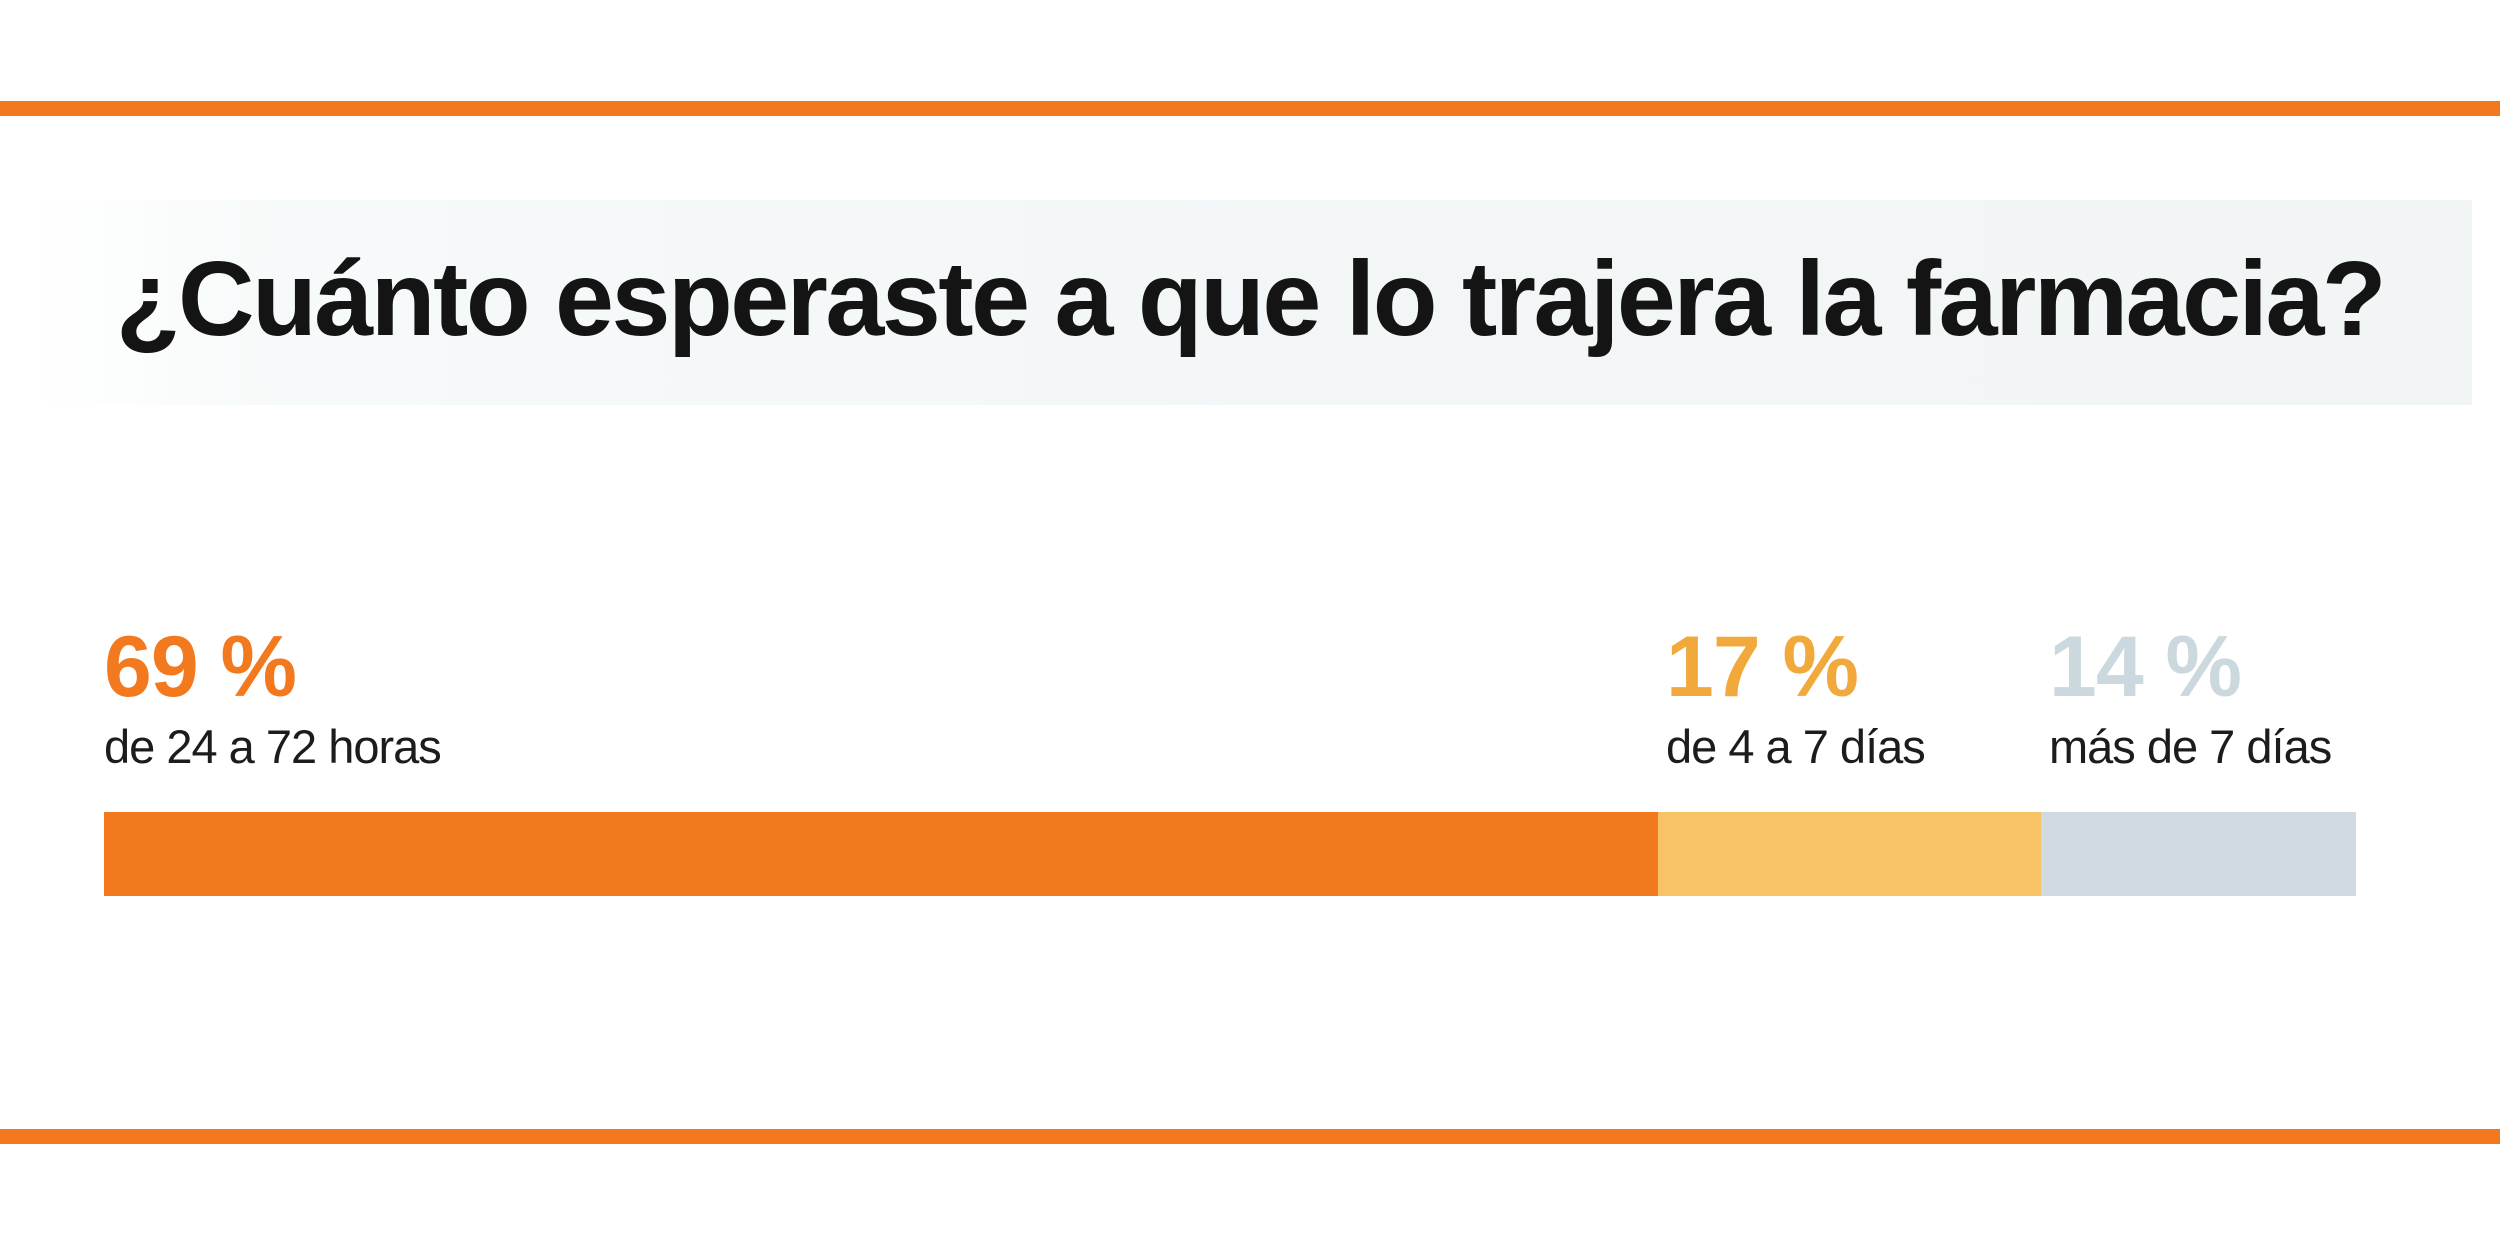 The image size is (2500, 1250). I want to click on legend-group-1: 17 % de 4 a 7 días, so click(1796, 696).